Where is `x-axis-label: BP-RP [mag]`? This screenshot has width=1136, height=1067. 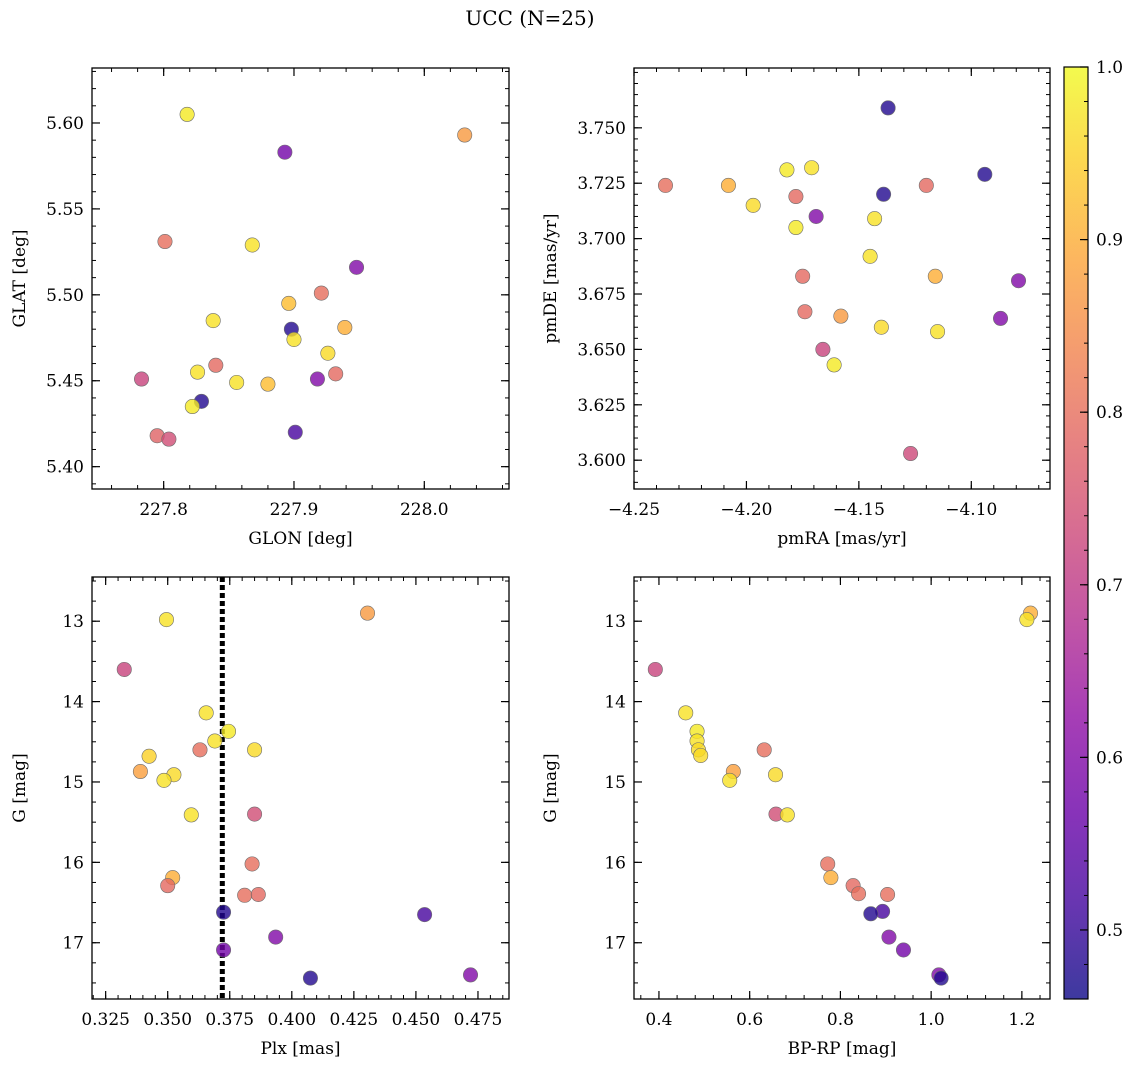
x-axis-label: BP-RP [mag] is located at coordinates (842, 1049).